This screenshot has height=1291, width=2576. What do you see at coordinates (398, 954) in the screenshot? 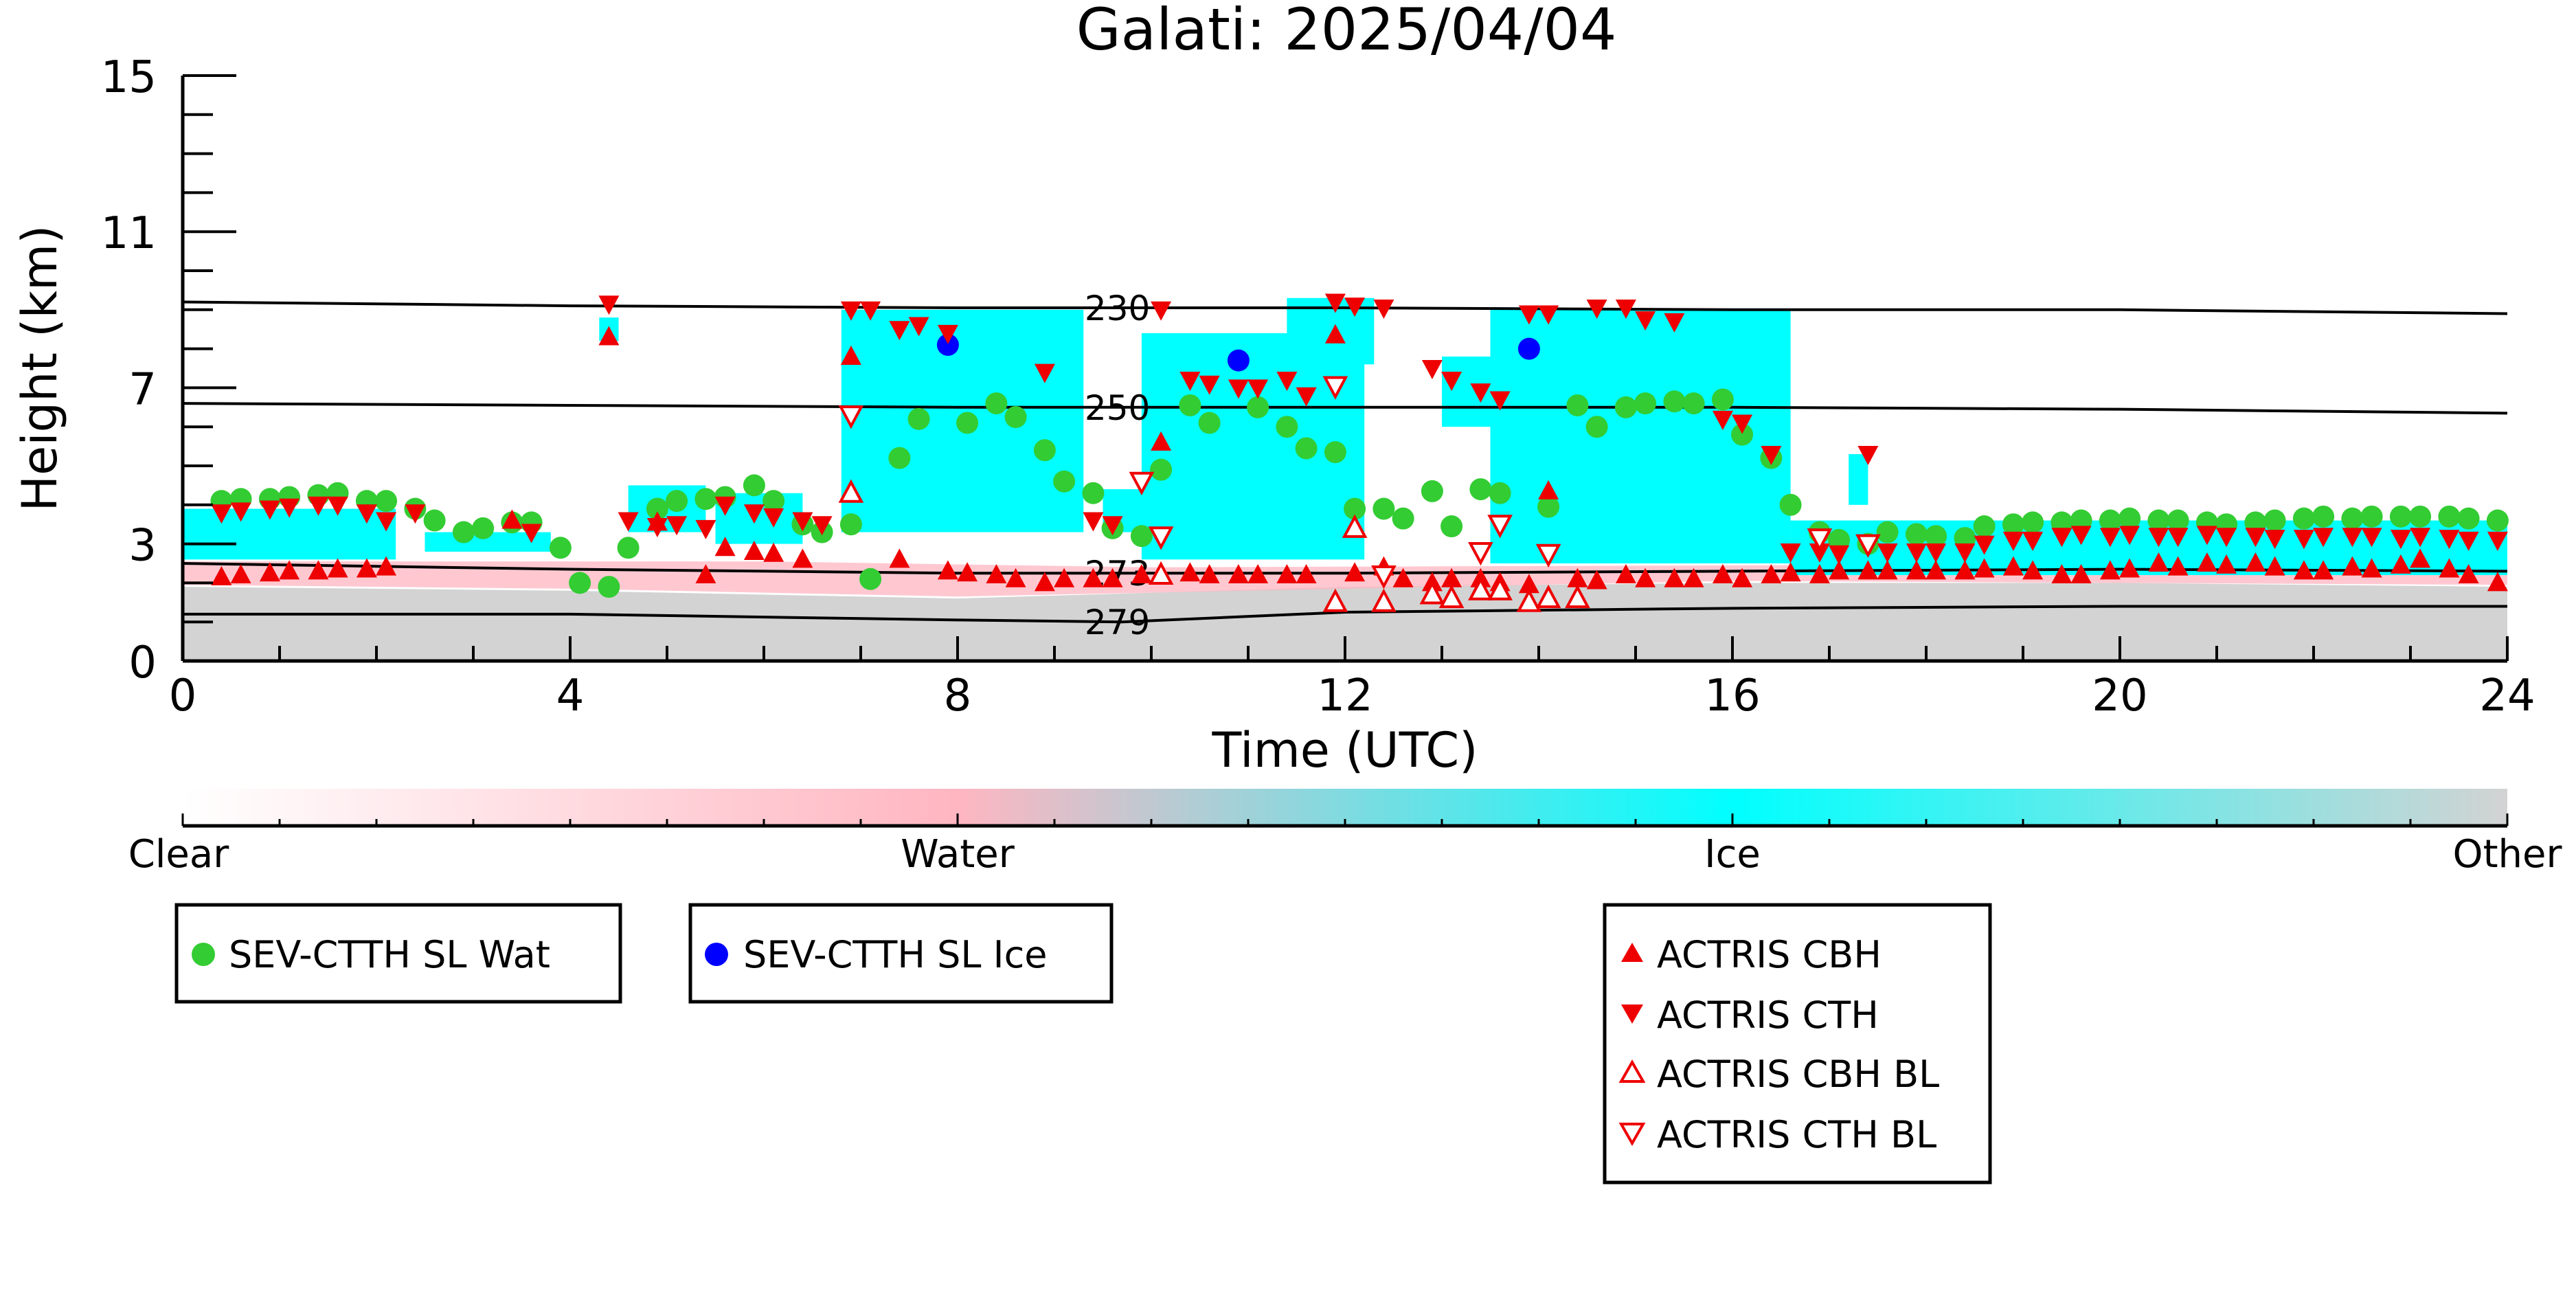
I see `legend-box` at bounding box center [398, 954].